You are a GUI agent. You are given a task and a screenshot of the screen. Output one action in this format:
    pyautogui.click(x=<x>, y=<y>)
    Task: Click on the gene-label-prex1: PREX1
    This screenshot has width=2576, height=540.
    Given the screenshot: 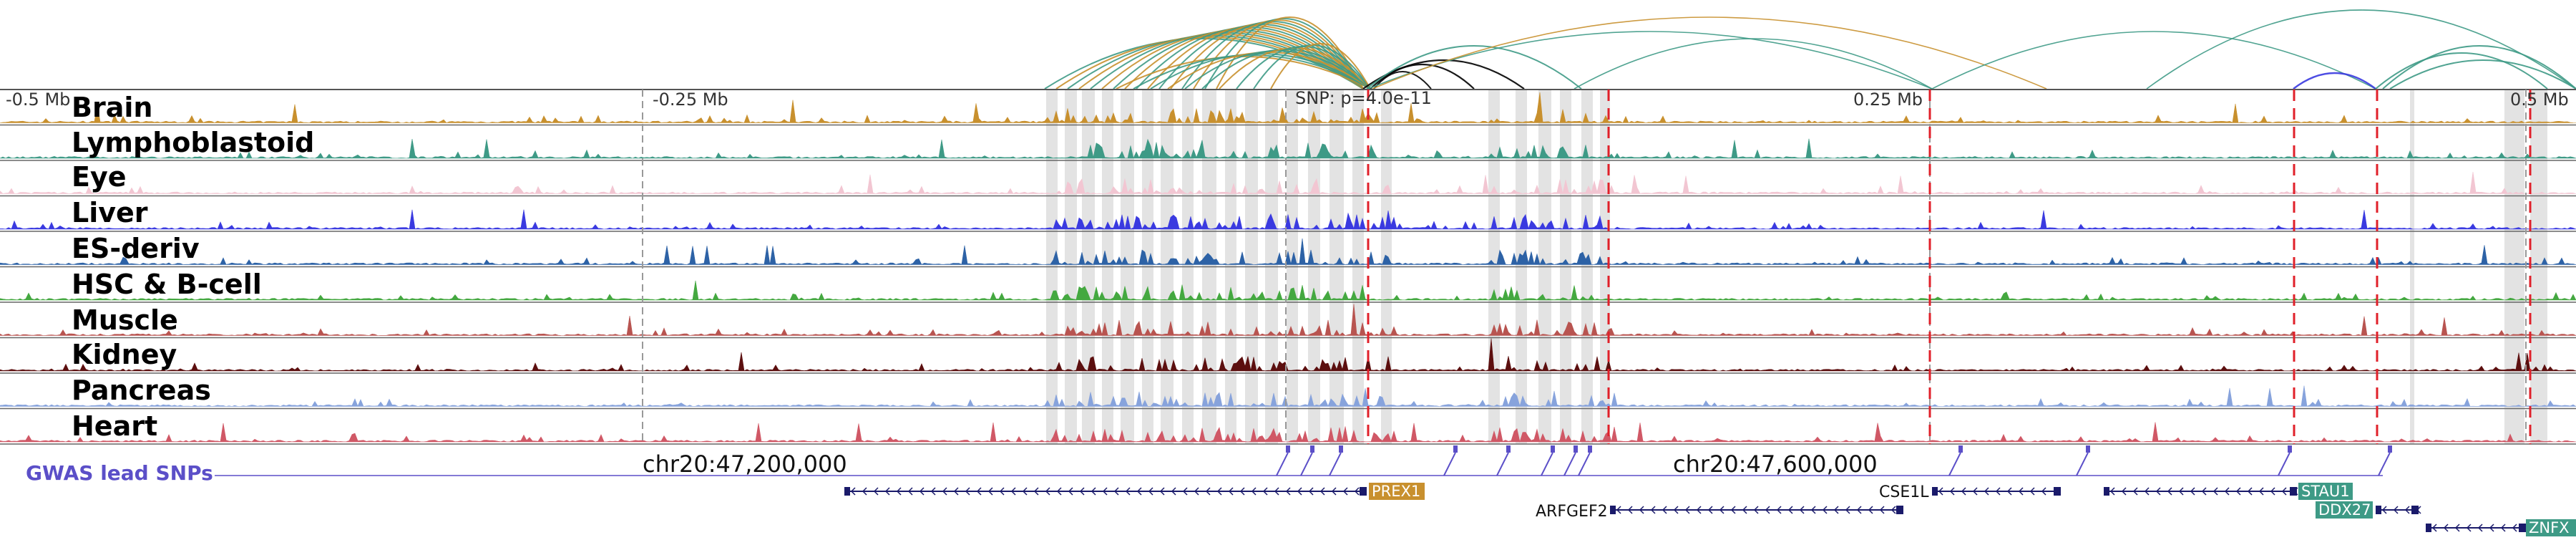 What is the action you would take?
    pyautogui.click(x=1396, y=491)
    